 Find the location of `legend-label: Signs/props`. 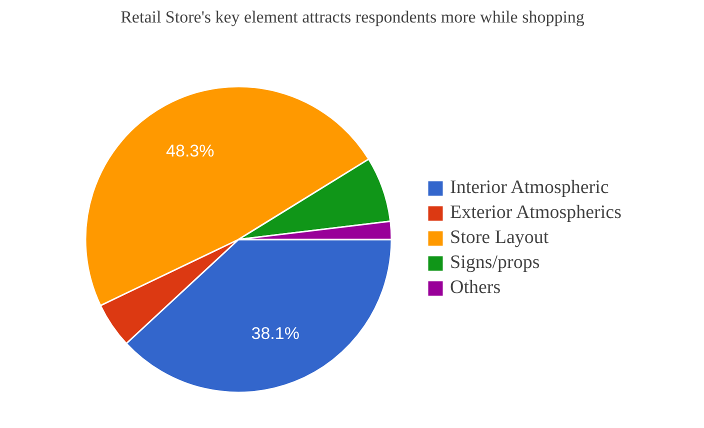

legend-label: Signs/props is located at coordinates (495, 263).